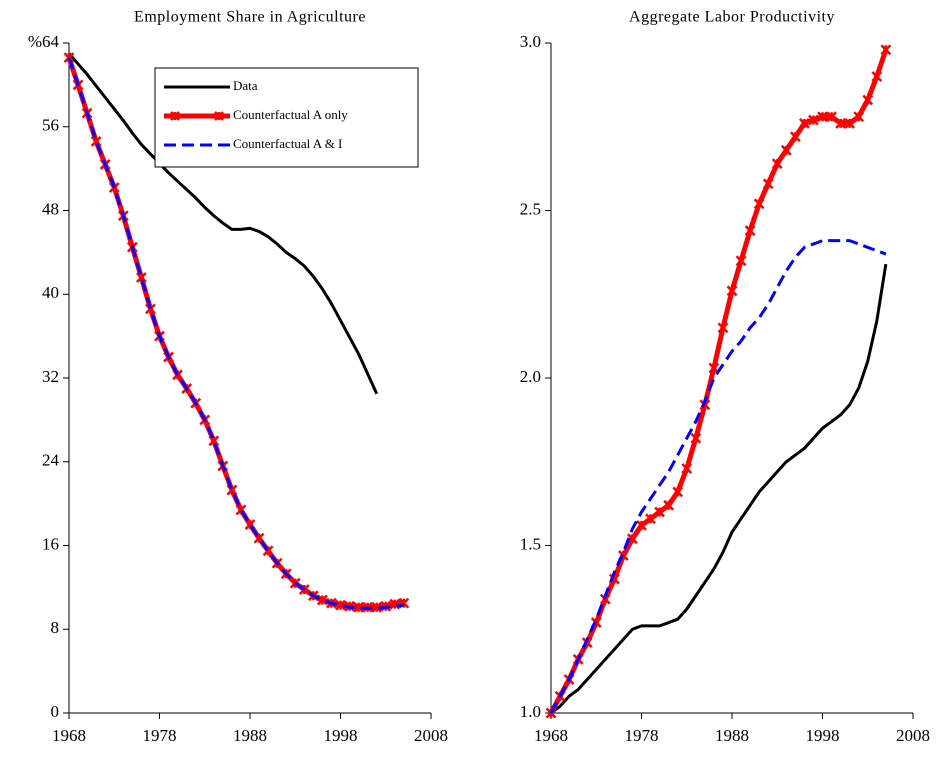  I want to click on legend-label: Data, so click(245, 85).